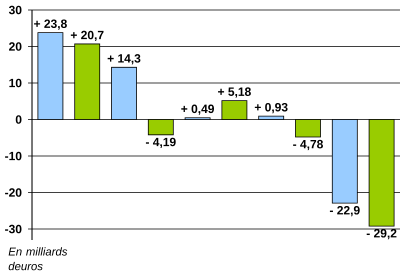 The height and width of the screenshot is (275, 411). What do you see at coordinates (13, 192) in the screenshot?
I see `y-tick-label: -20` at bounding box center [13, 192].